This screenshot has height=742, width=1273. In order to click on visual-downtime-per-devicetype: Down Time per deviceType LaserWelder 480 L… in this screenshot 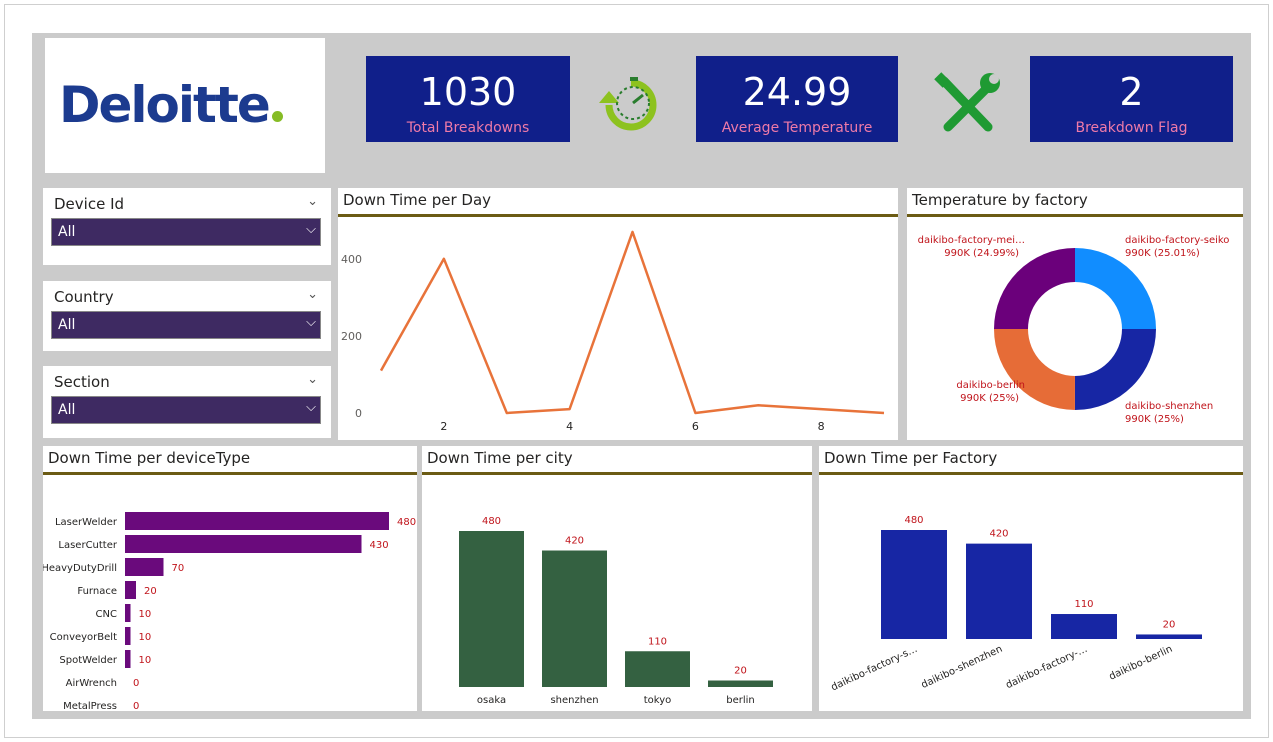, I will do `click(230, 578)`.